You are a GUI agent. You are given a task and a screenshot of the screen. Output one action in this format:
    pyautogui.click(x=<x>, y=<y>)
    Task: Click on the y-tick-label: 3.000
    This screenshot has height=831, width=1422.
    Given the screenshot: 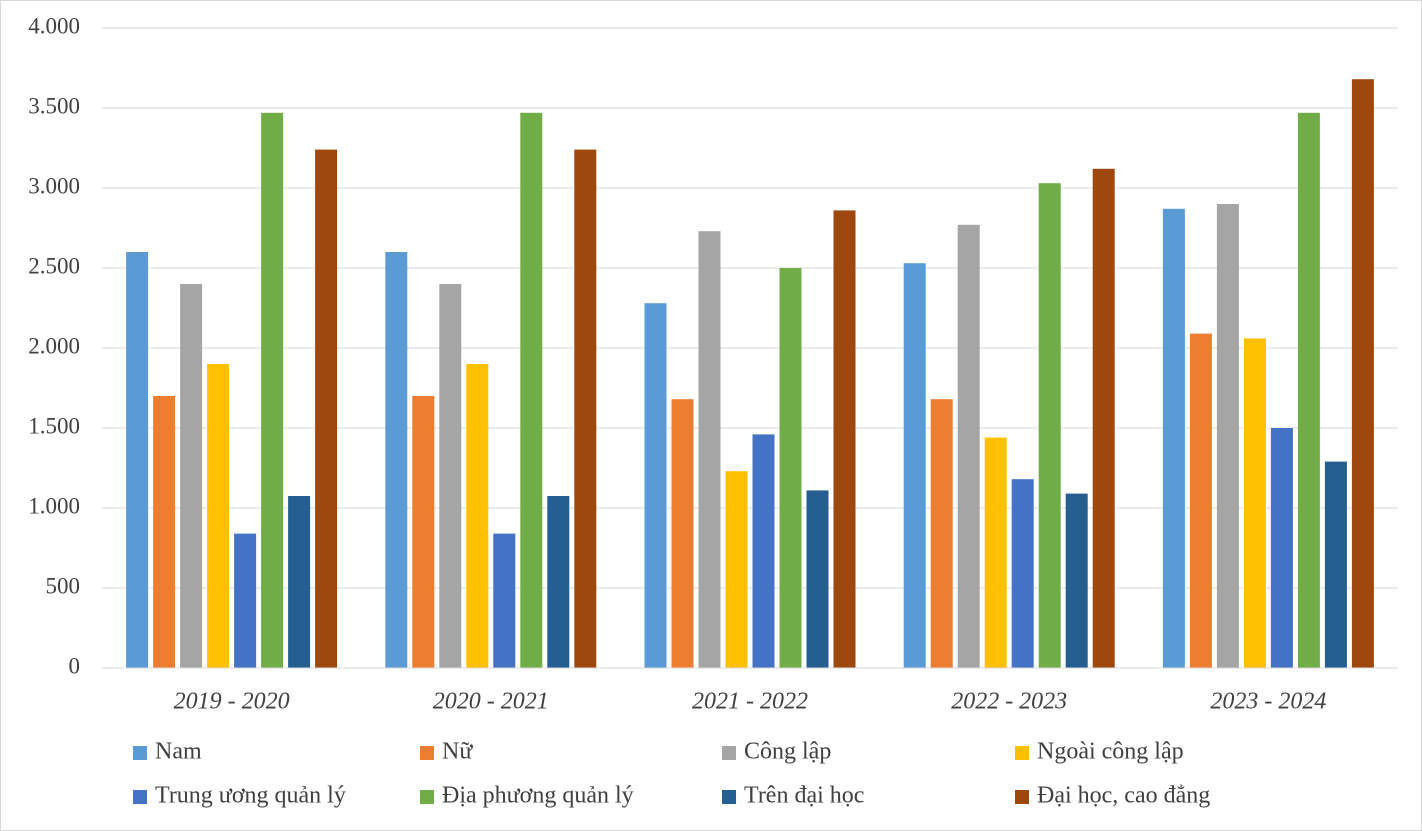 What is the action you would take?
    pyautogui.click(x=54, y=185)
    